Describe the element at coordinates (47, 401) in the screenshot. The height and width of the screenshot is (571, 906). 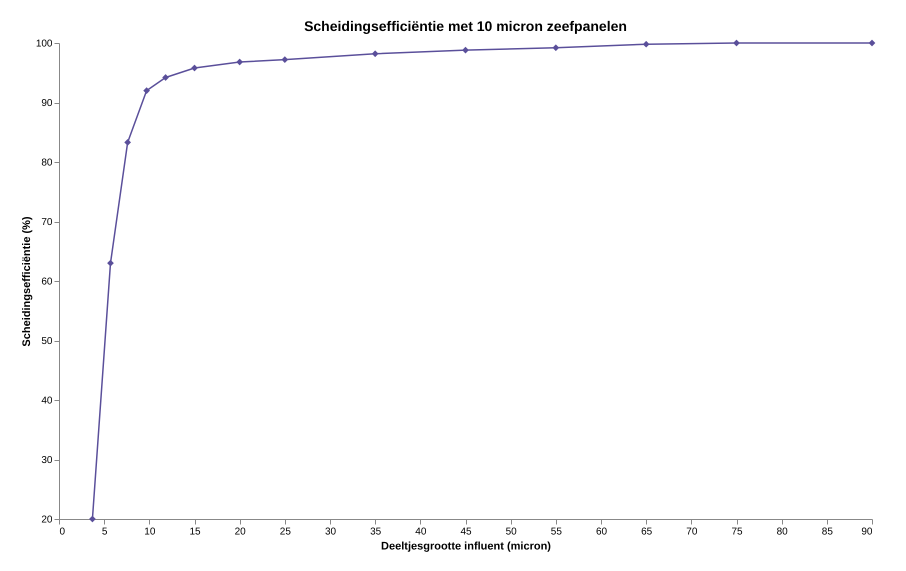
I see `y-tick-label: 40` at that location.